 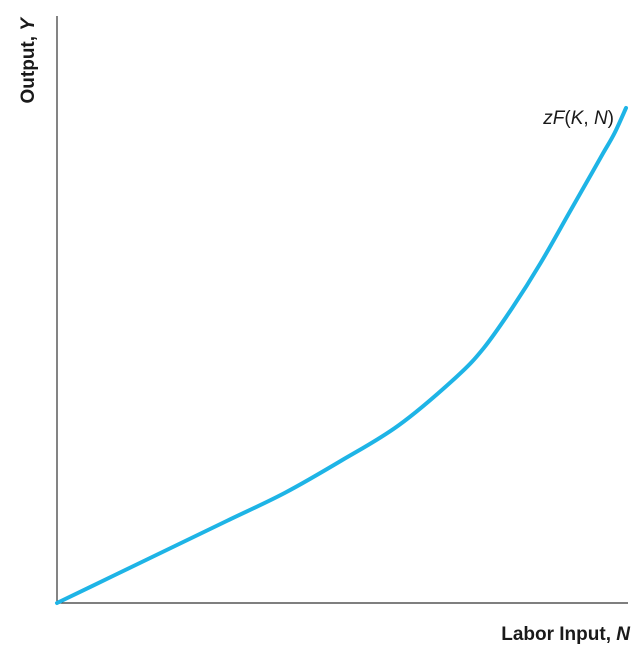 I want to click on y-axis-label: Output, Y, so click(x=28, y=60).